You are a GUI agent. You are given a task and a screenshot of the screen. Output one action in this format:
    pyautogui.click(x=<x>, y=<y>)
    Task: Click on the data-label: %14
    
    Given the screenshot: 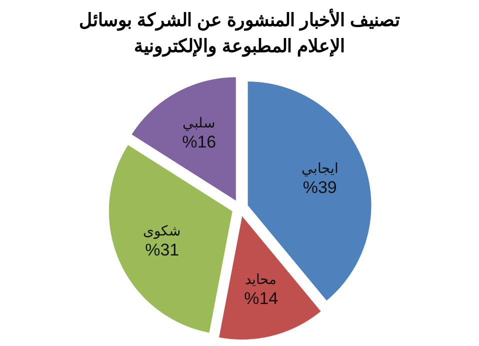 What is the action you would take?
    pyautogui.click(x=261, y=298)
    